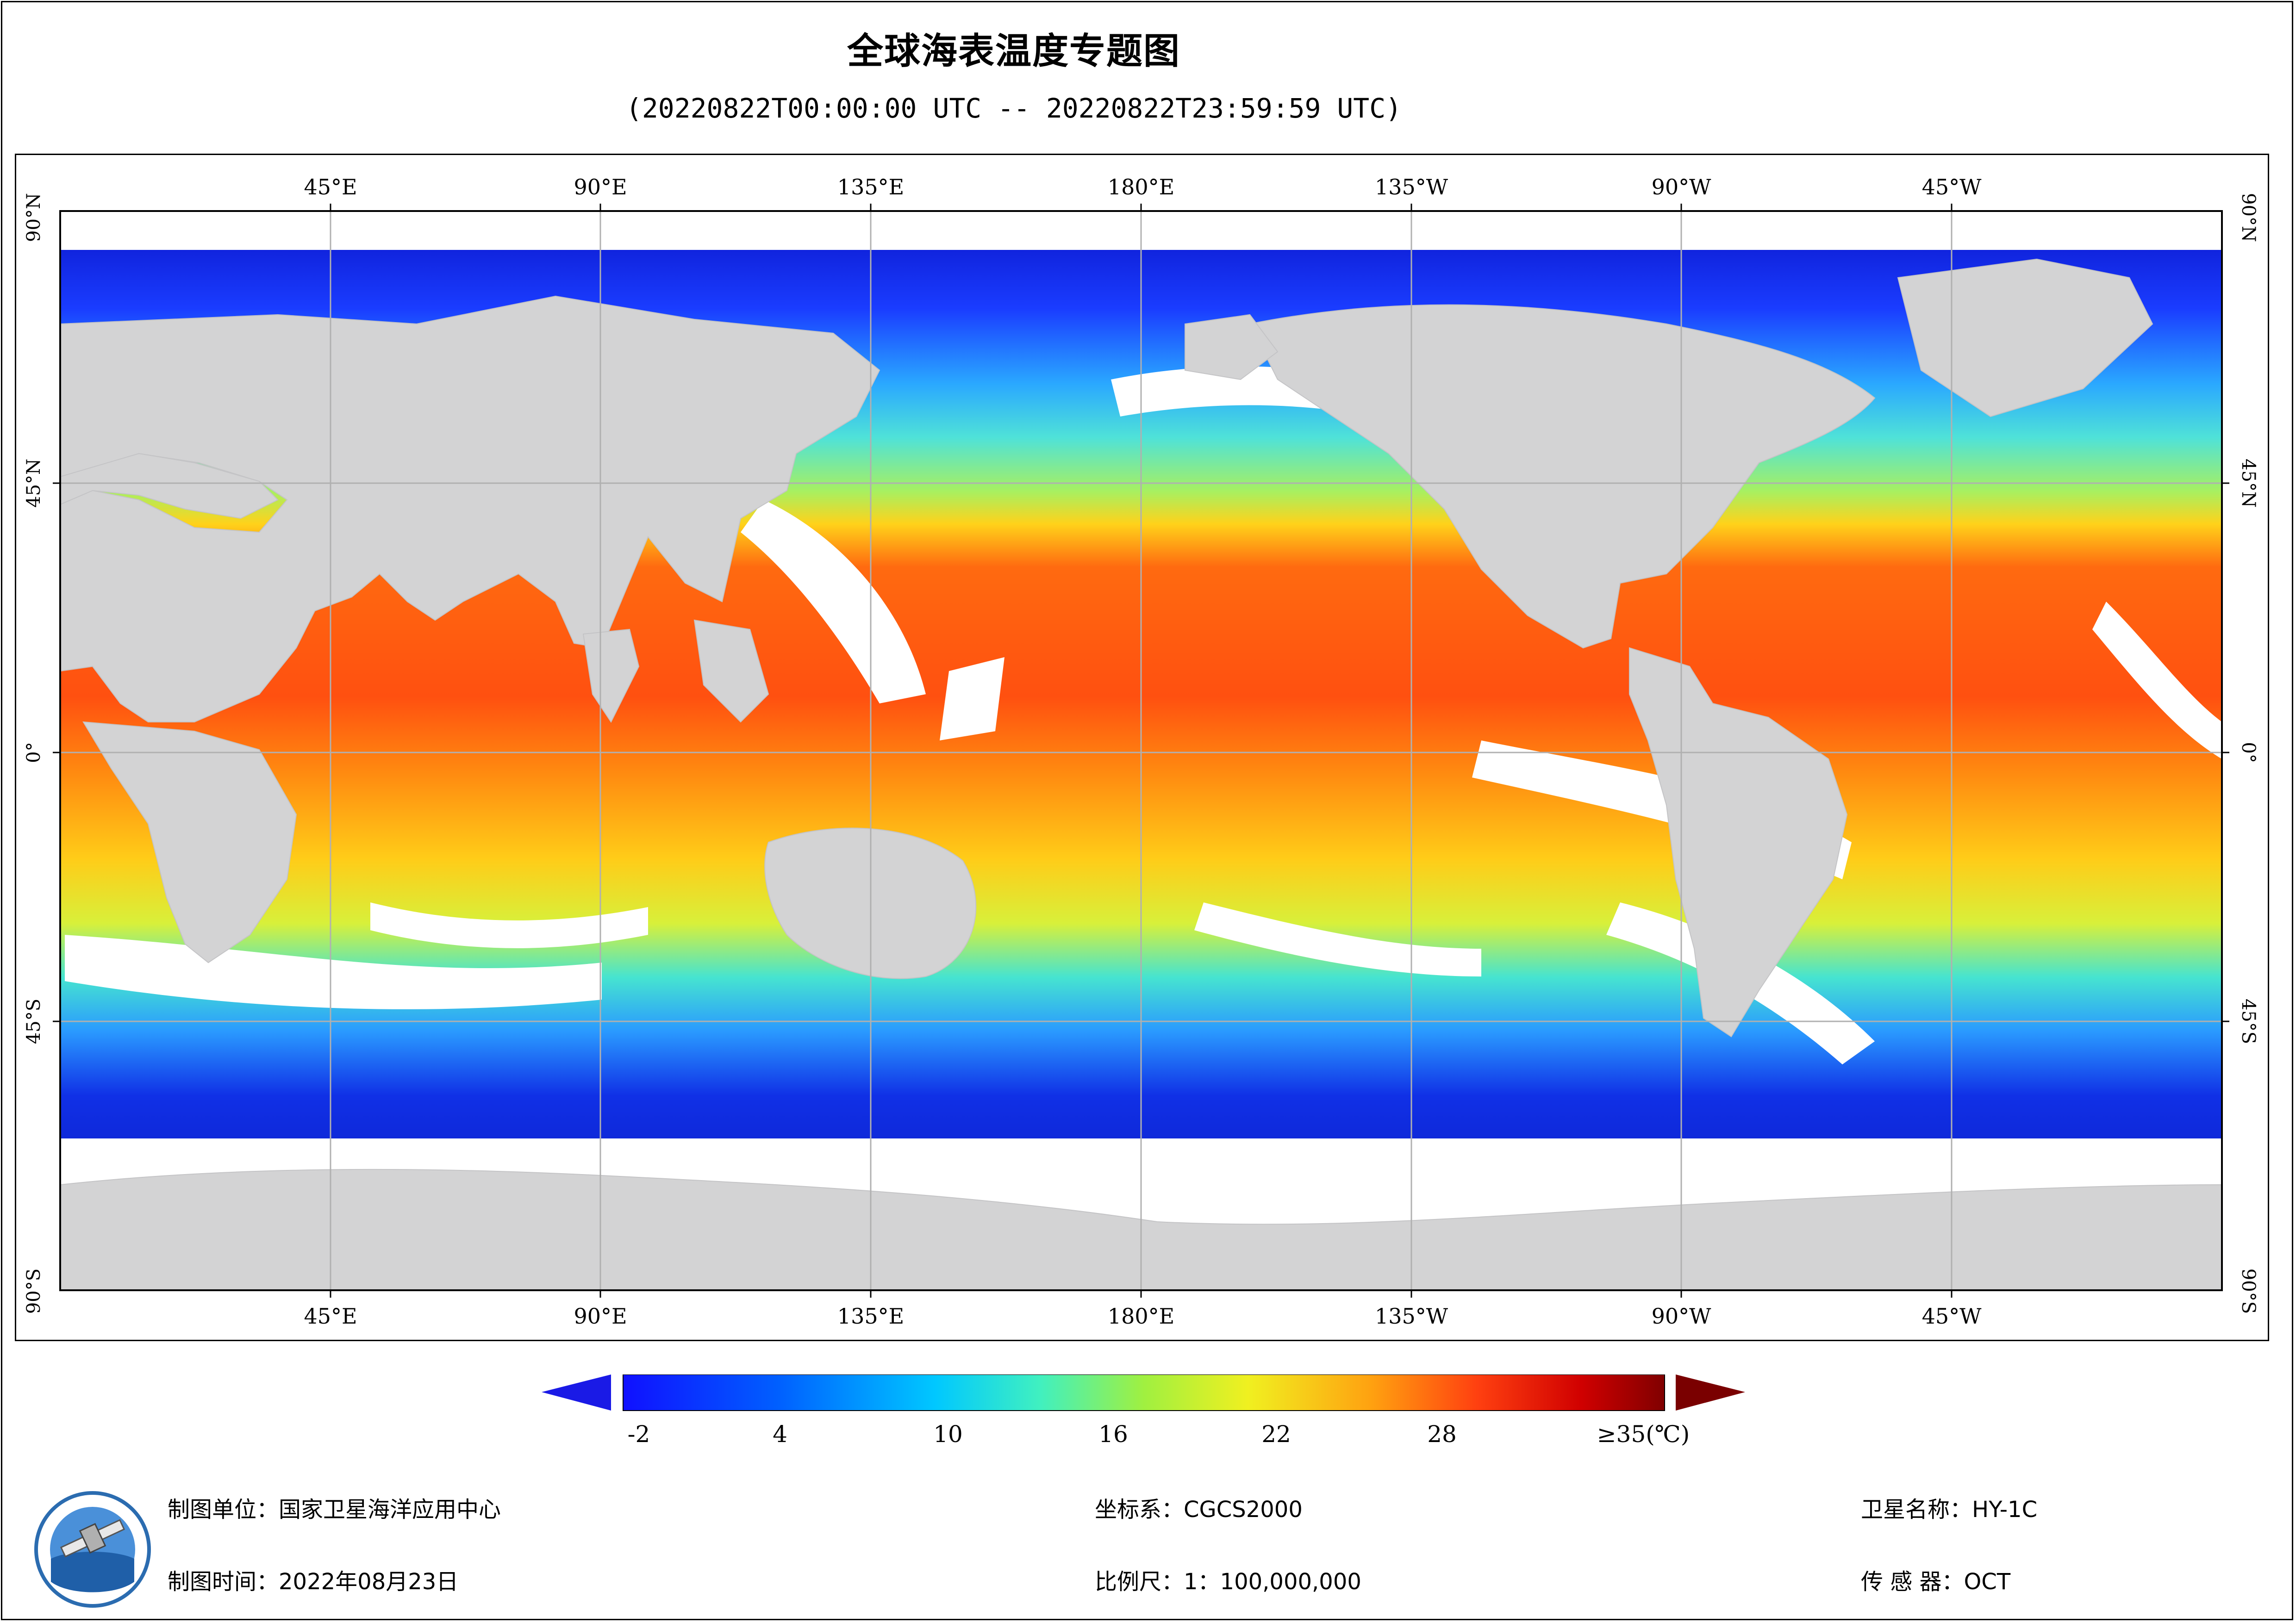  What do you see at coordinates (1952, 1316) in the screenshot?
I see `bottom-lon-label: 45°W` at bounding box center [1952, 1316].